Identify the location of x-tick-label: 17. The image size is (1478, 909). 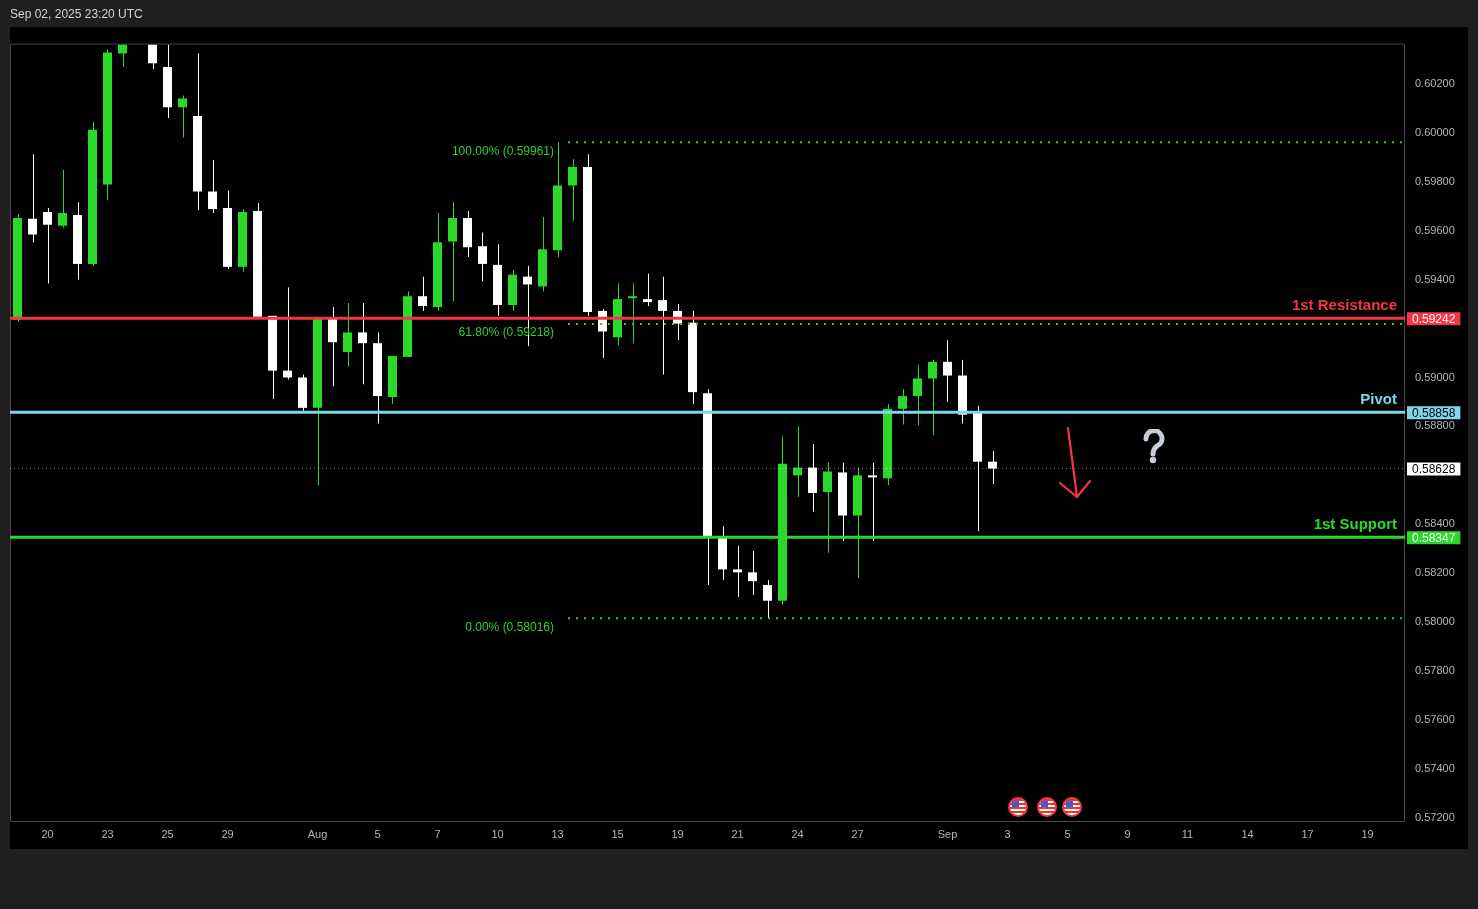
(1307, 833).